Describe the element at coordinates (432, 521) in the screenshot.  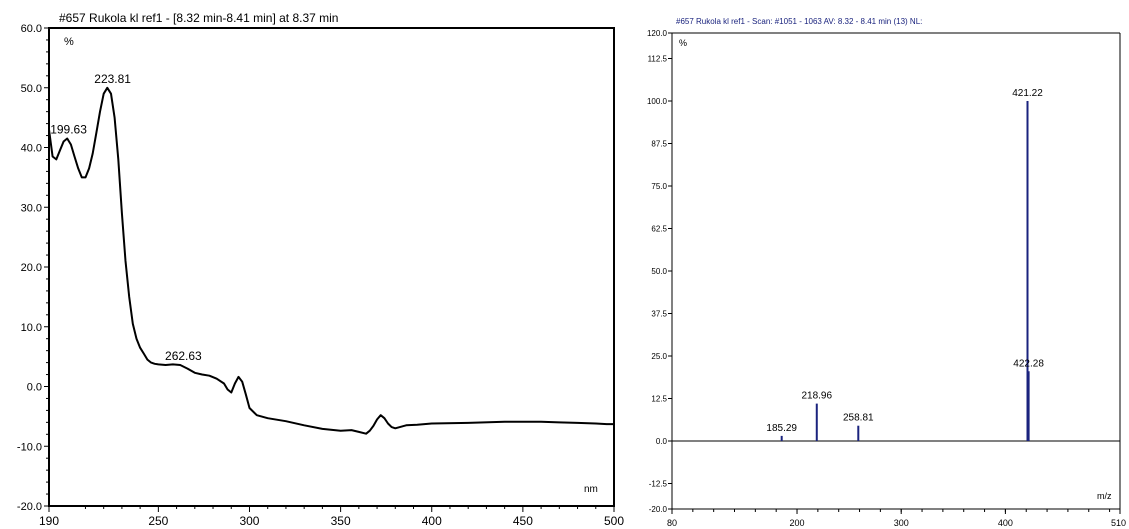
I see `uv-x-tick-label: 400` at that location.